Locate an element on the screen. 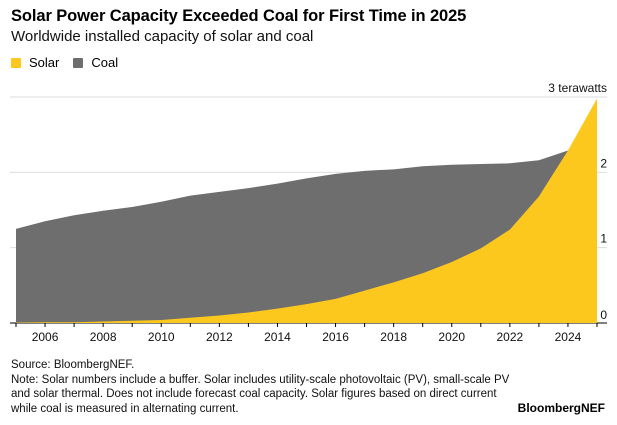 Image resolution: width=617 pixels, height=425 pixels. legend: Solar Coal is located at coordinates (64, 62).